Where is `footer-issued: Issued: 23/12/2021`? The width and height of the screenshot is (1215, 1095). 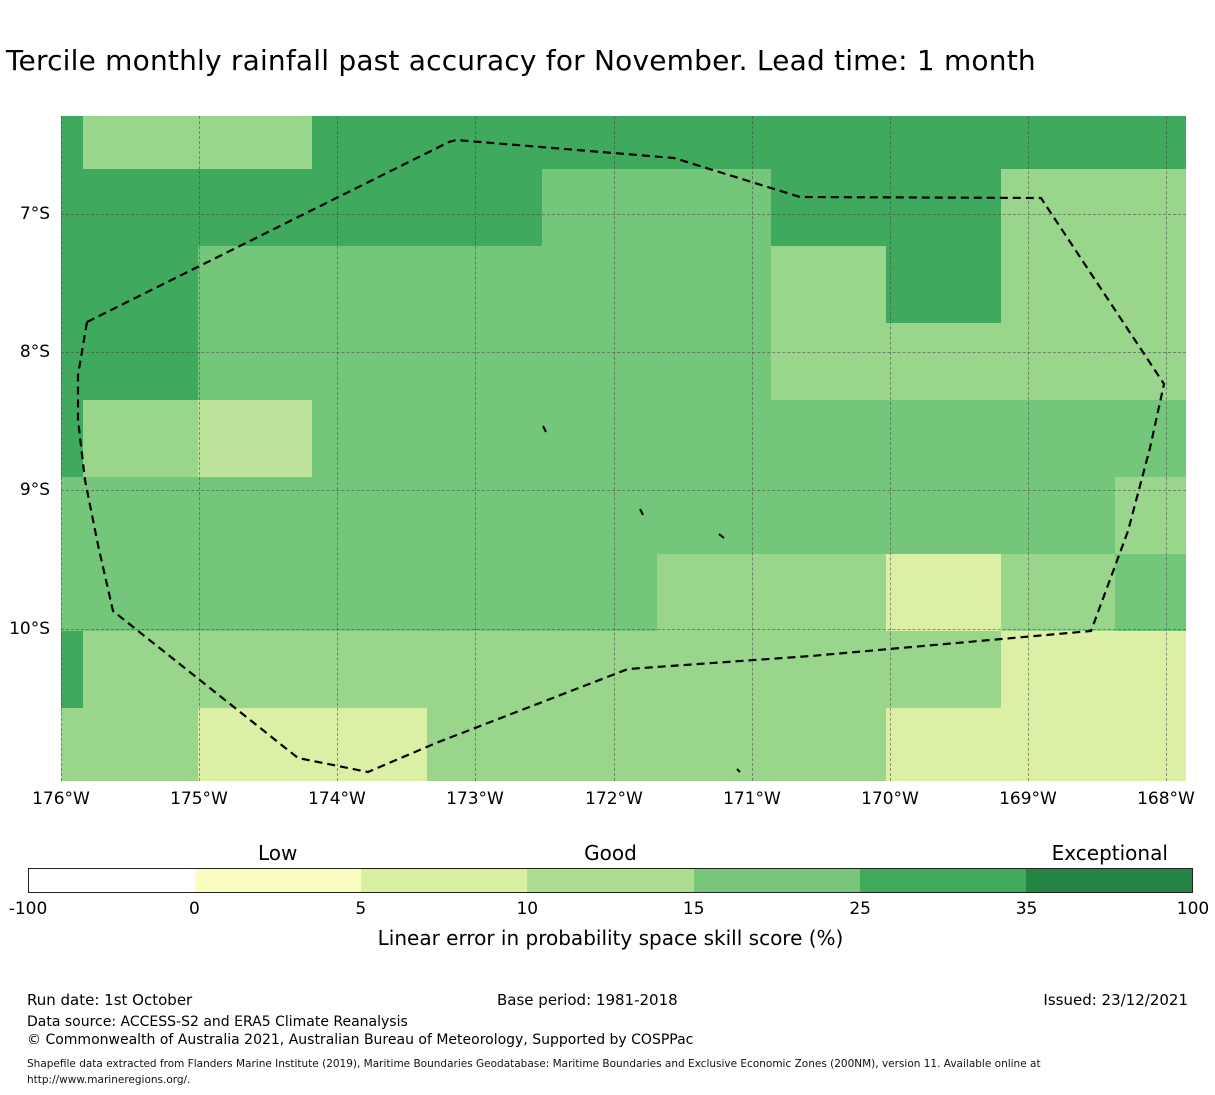 footer-issued: Issued: 23/12/2021 is located at coordinates (1115, 1000).